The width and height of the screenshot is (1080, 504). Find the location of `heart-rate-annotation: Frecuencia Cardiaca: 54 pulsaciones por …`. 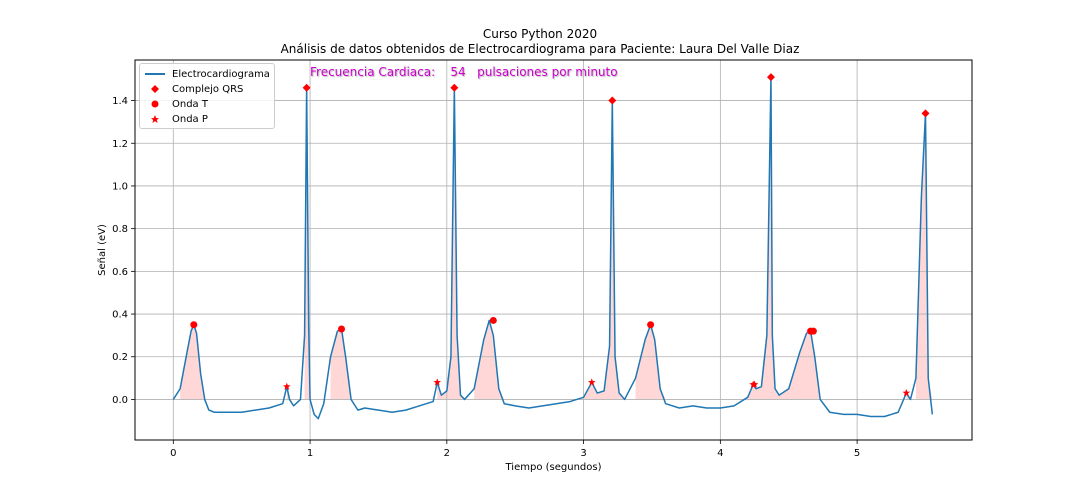

heart-rate-annotation: Frecuencia Cardiaca: 54 pulsaciones por … is located at coordinates (464, 72).